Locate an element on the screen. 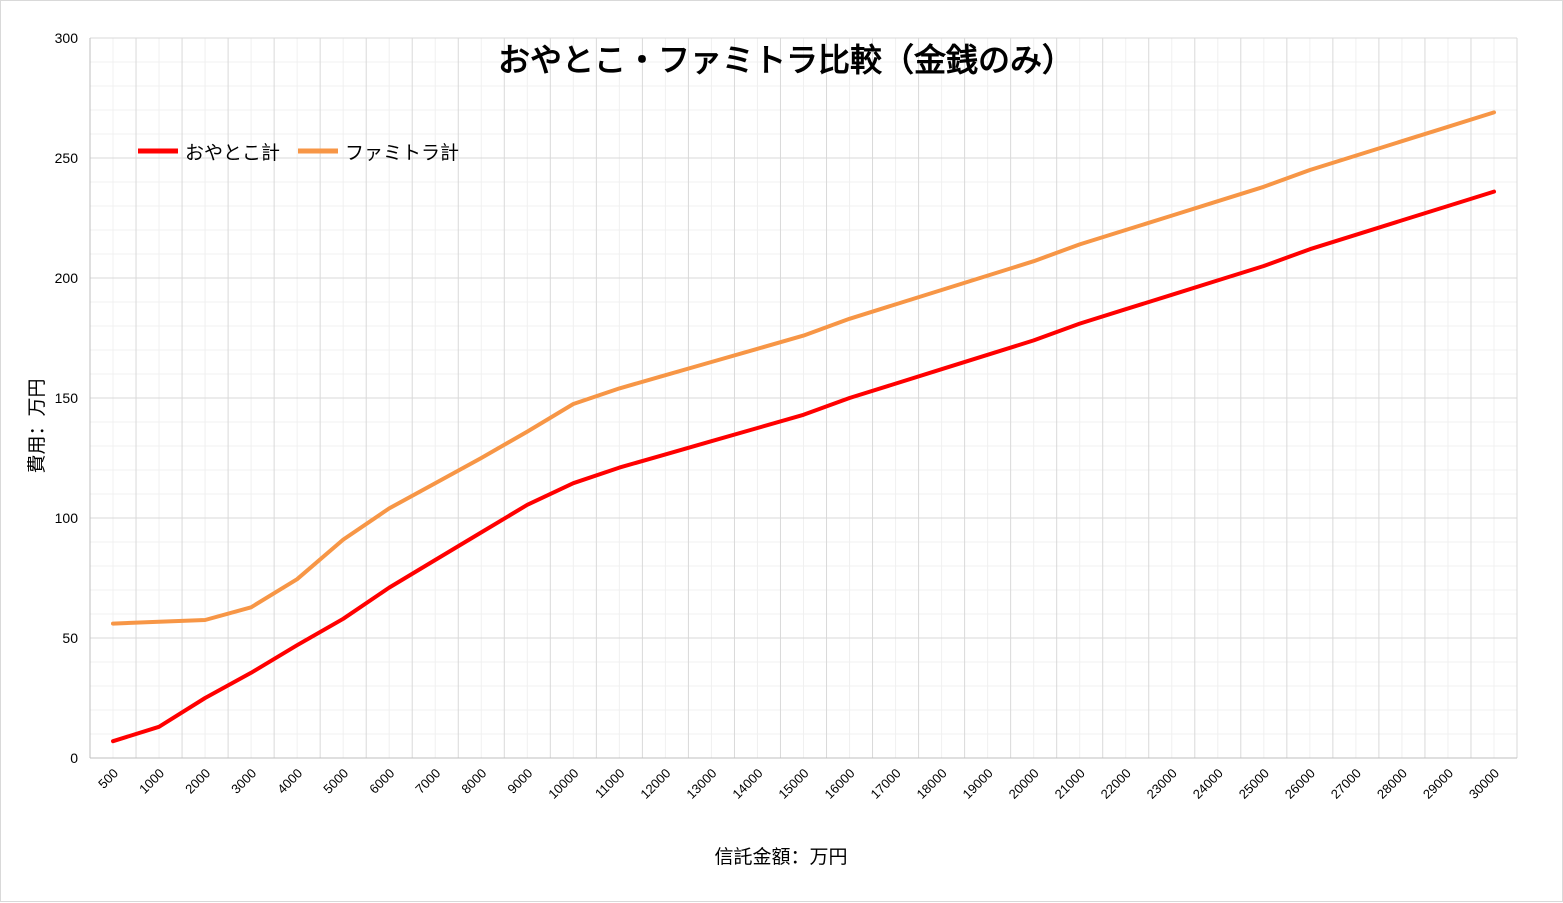 This screenshot has width=1563, height=903. x-tick-label: 15000 is located at coordinates (793, 784).